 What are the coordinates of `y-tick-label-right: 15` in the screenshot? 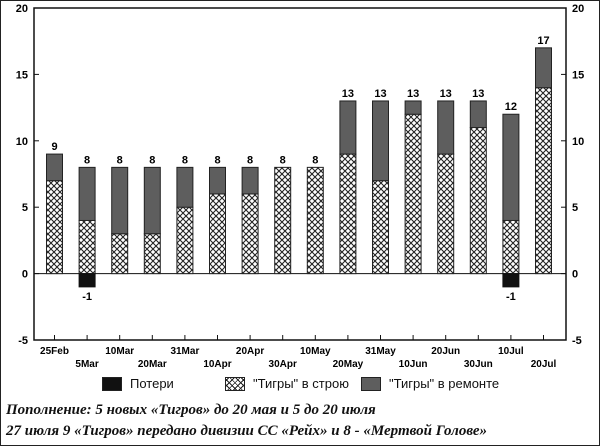 It's located at (578, 75).